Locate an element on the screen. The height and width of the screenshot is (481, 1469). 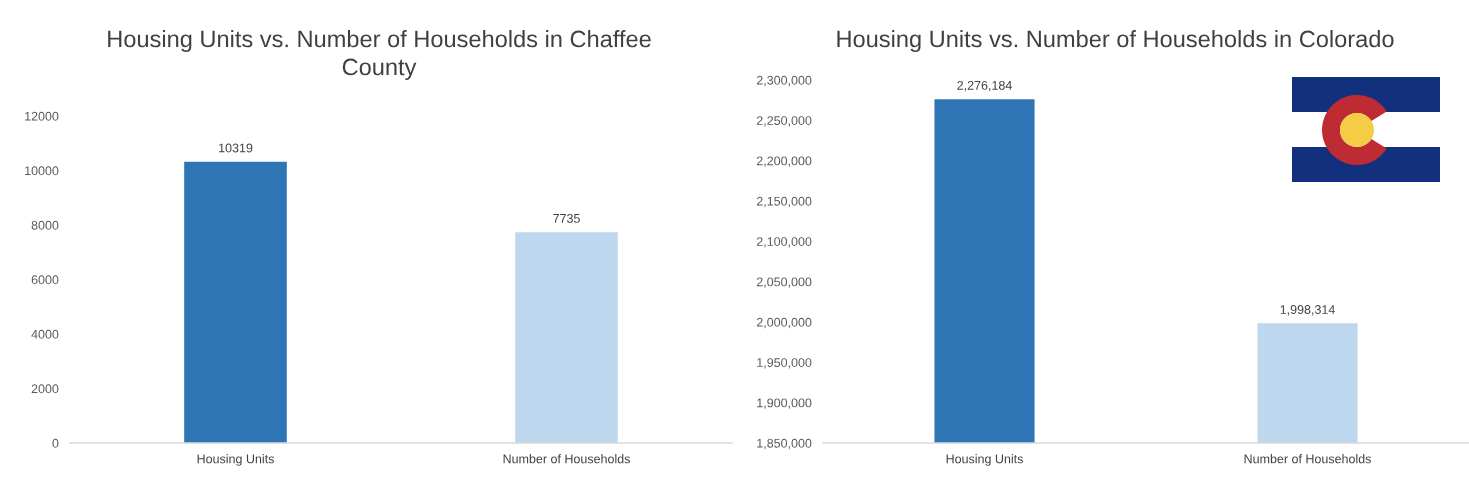
y-tick-label: 6000 is located at coordinates (45, 280).